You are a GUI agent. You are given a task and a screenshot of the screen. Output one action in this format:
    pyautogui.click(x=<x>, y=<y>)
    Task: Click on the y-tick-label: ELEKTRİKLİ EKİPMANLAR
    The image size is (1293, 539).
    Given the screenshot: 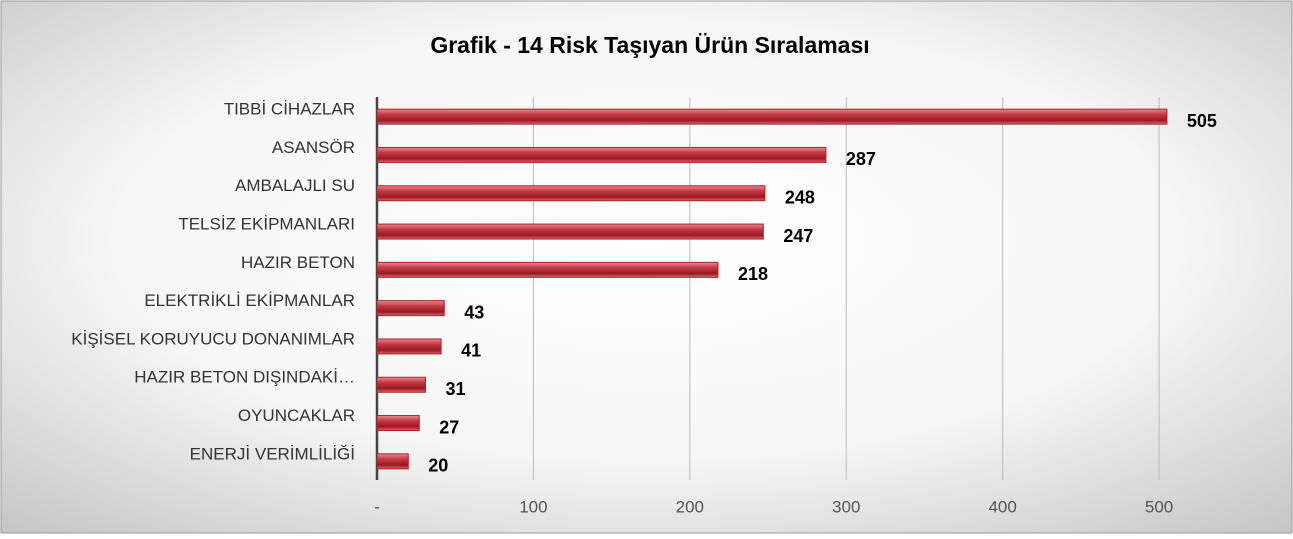 What is the action you would take?
    pyautogui.click(x=249, y=300)
    